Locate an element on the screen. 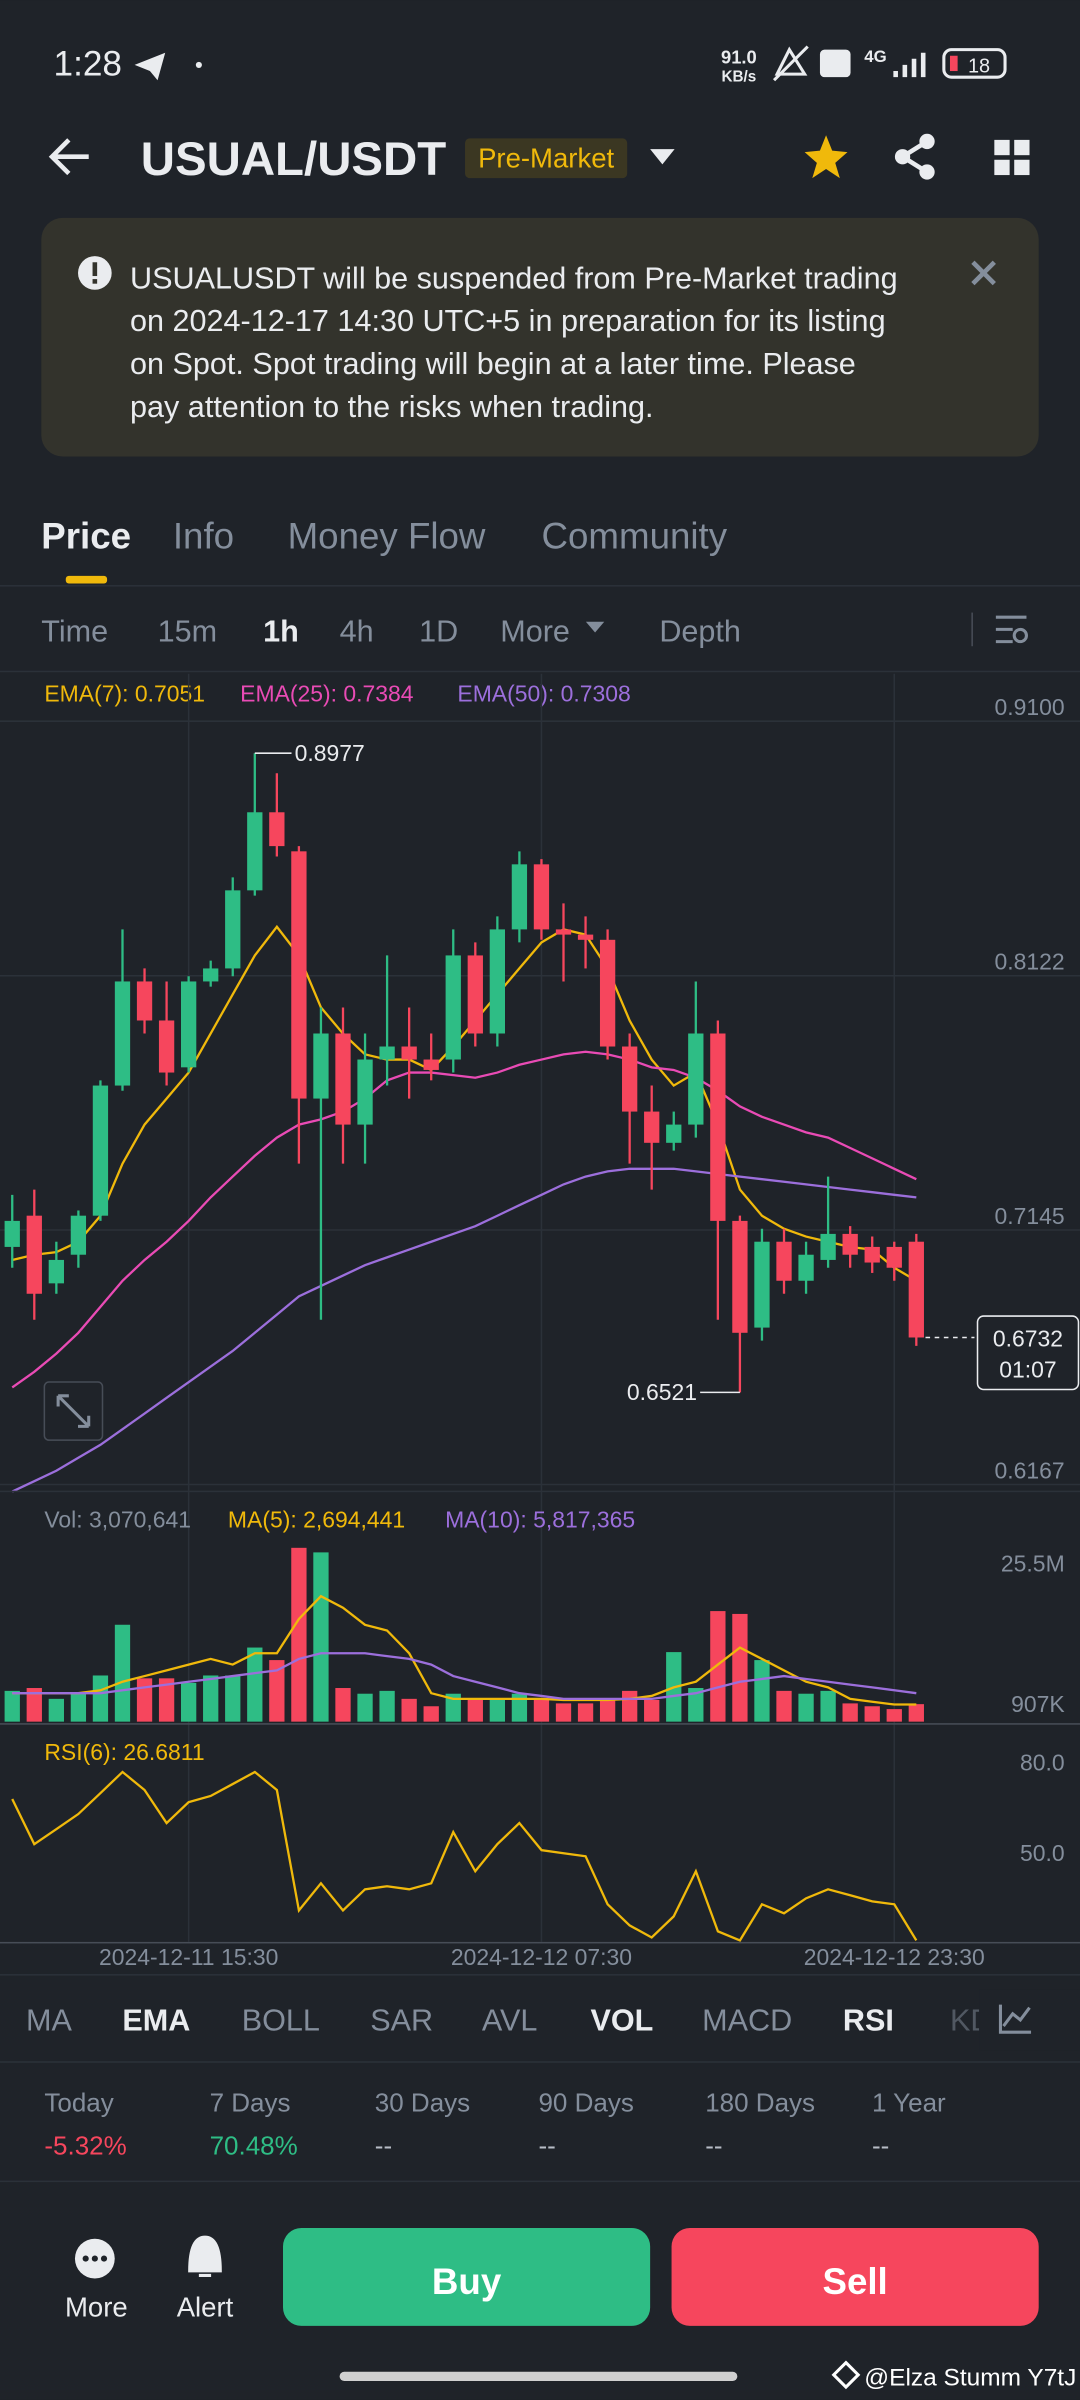 The image size is (1080, 2400). grid-menu is located at coordinates (1012, 157).